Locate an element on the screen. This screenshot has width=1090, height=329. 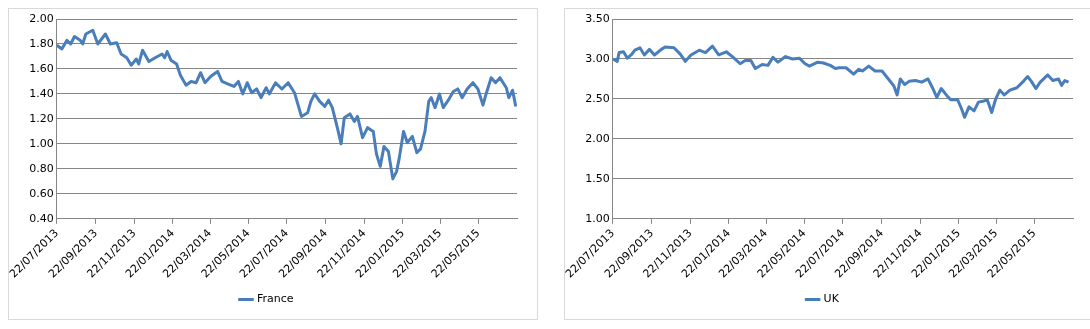
y-tick-label: 3.50 is located at coordinates (597, 18).